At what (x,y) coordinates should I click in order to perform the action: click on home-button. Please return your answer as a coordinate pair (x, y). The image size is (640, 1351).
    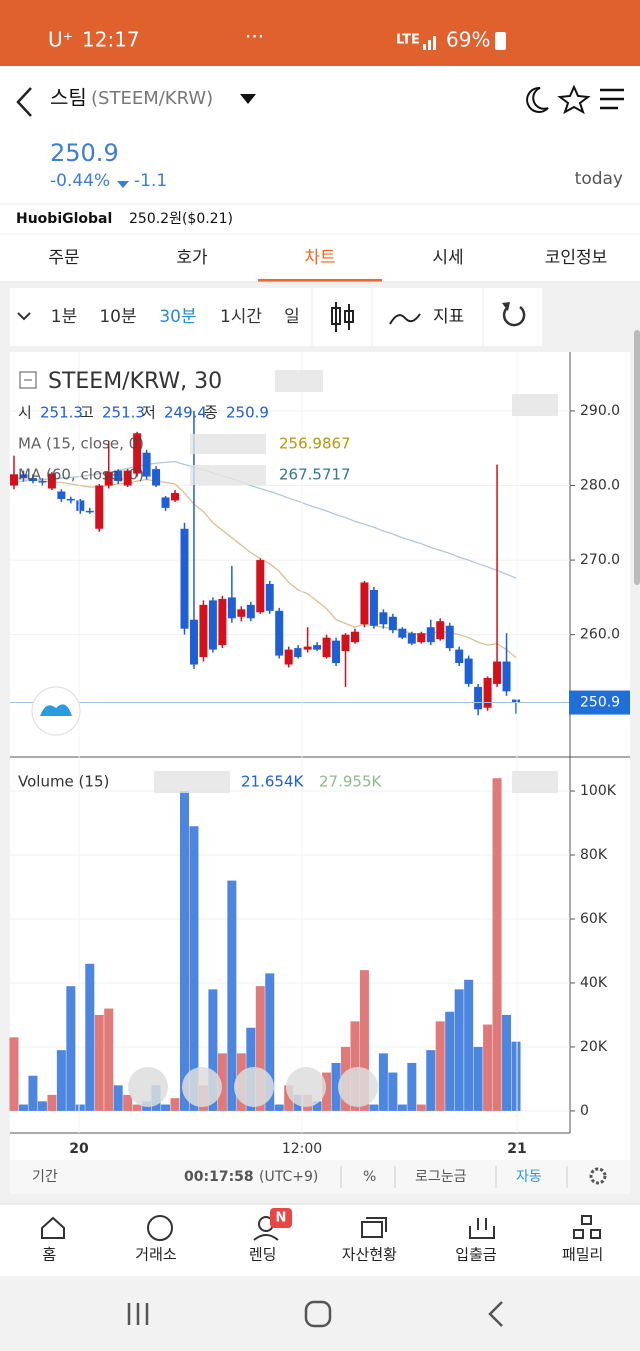
    Looking at the image, I should click on (318, 1314).